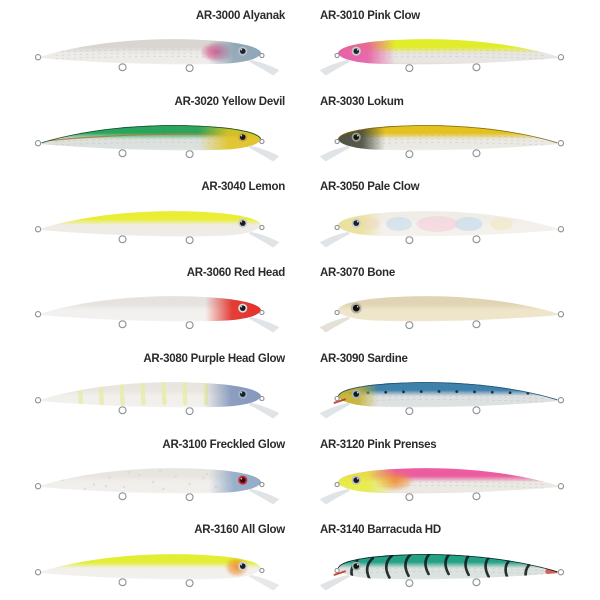 The width and height of the screenshot is (600, 600). I want to click on catalog-item-ar-3160: AR-3160 All Glow, so click(150, 557).